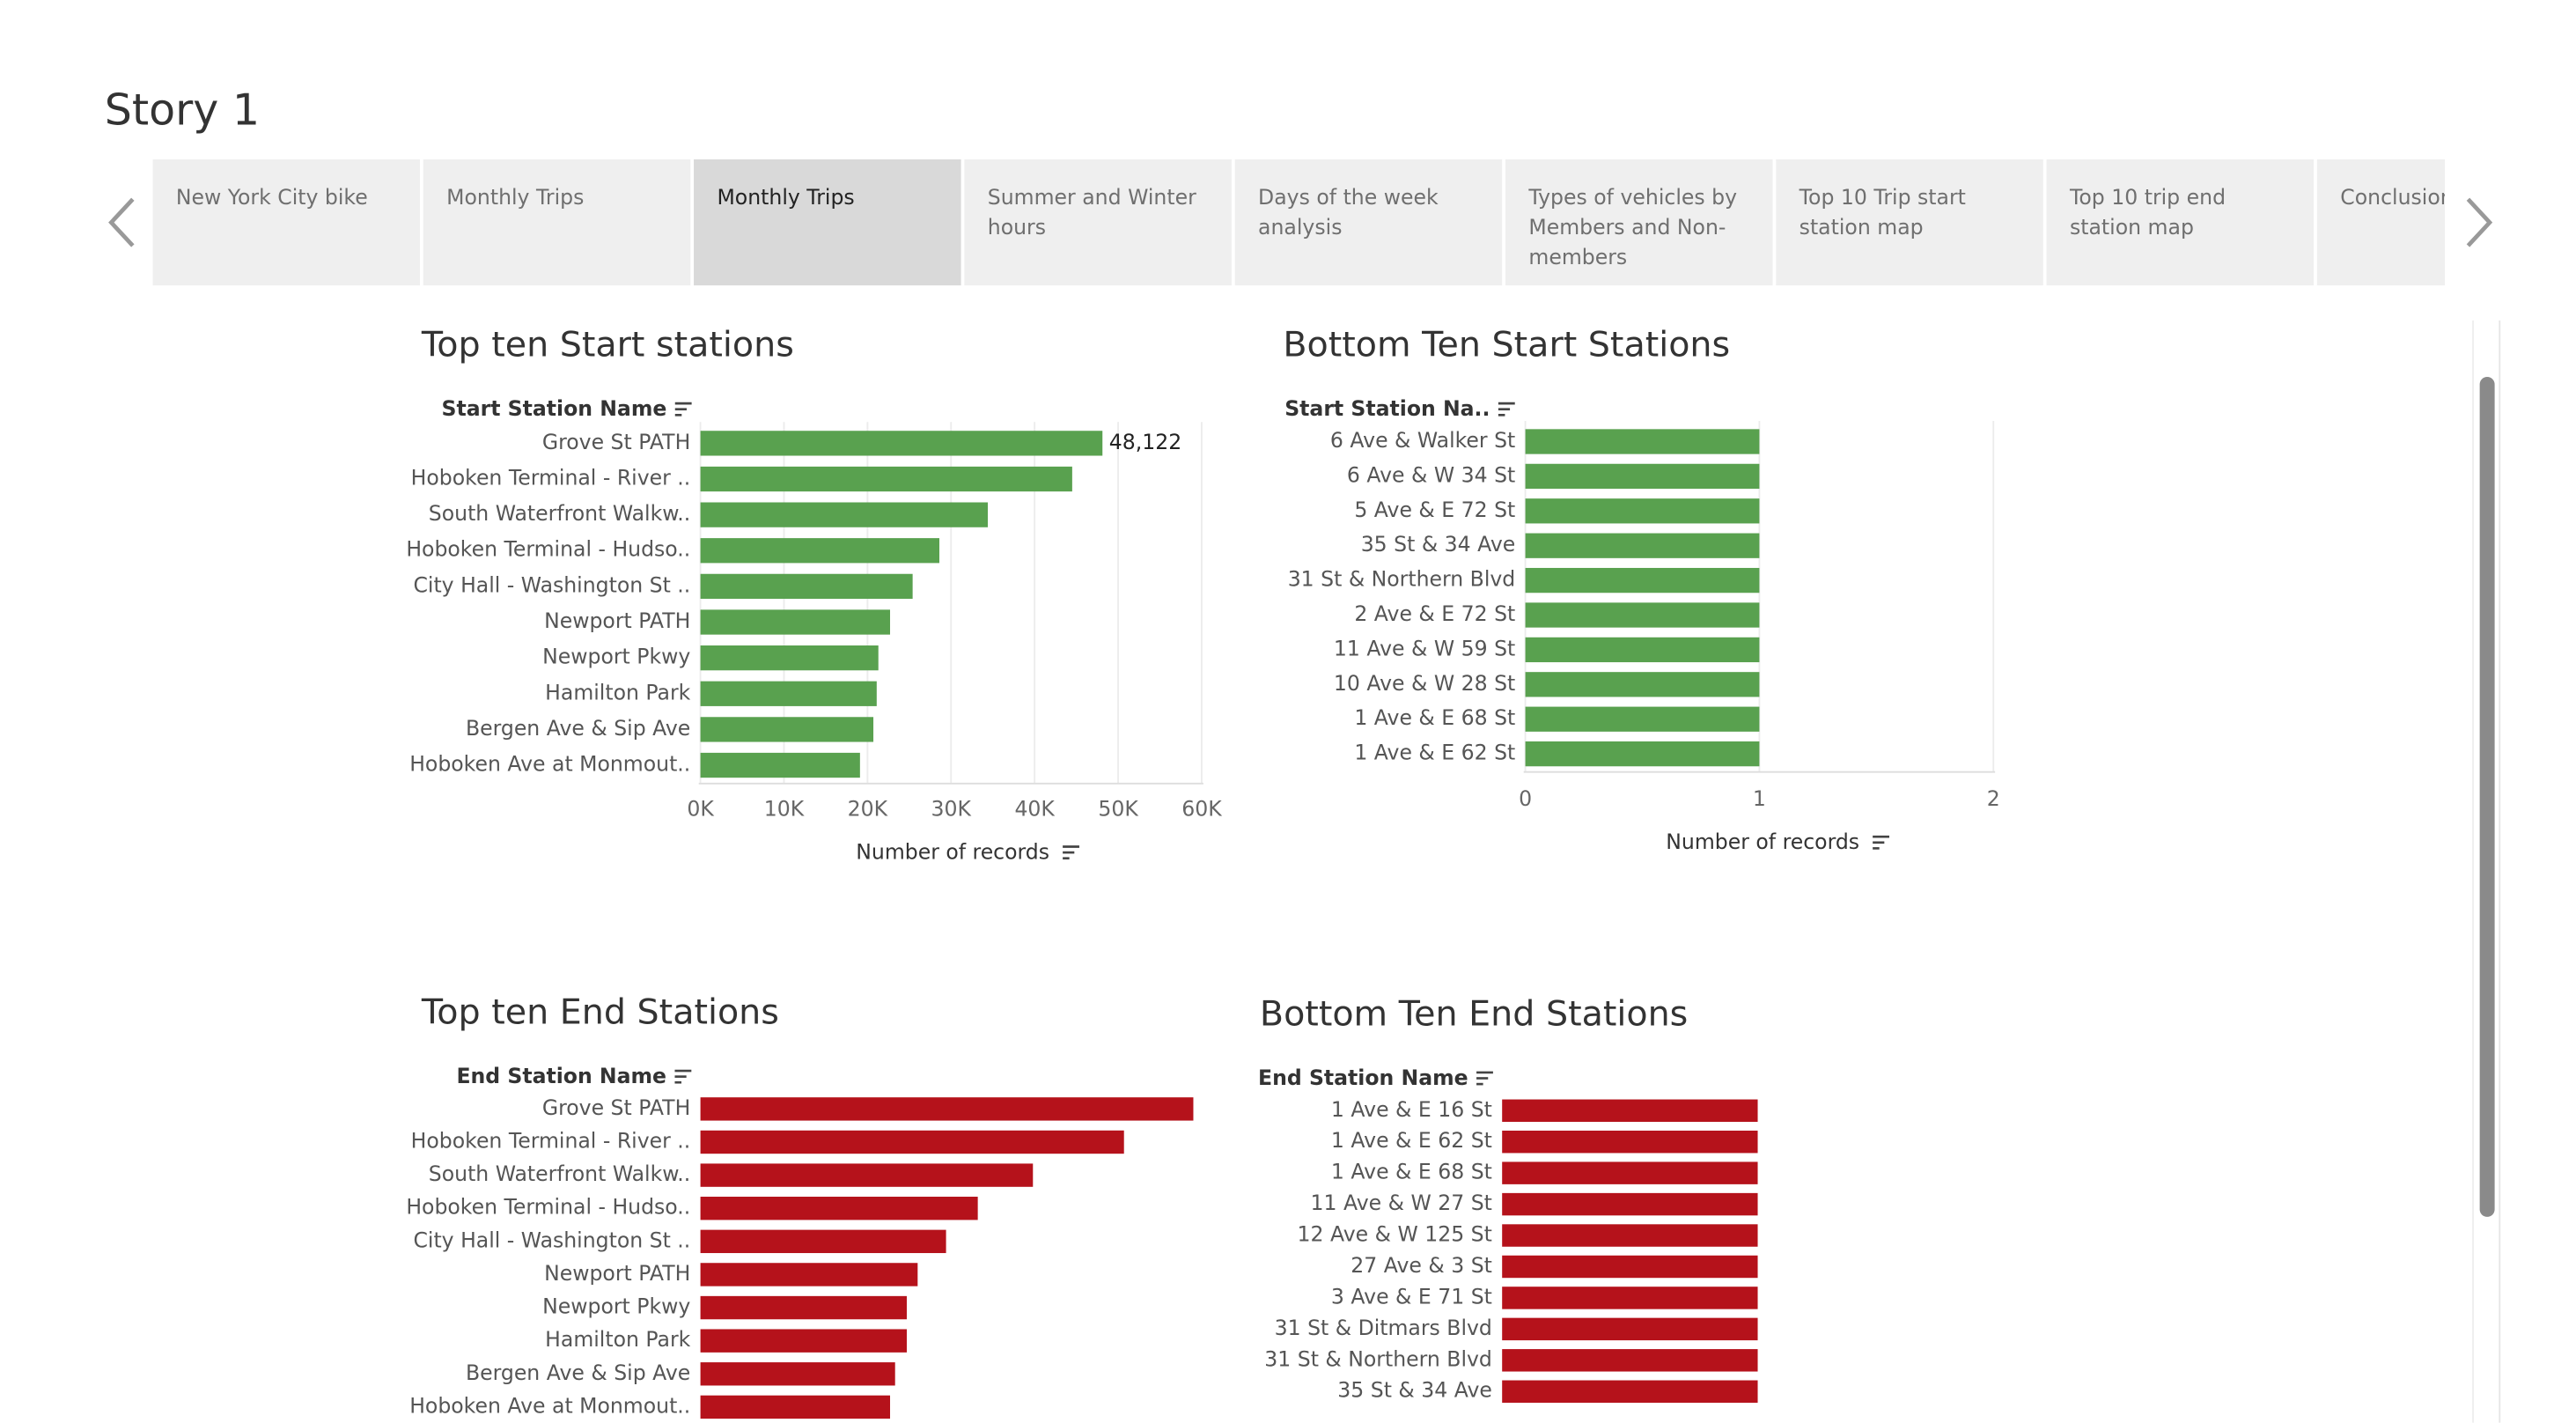  Describe the element at coordinates (1474, 1013) in the screenshot. I see `chart-title: Bottom Ten End Stations` at that location.